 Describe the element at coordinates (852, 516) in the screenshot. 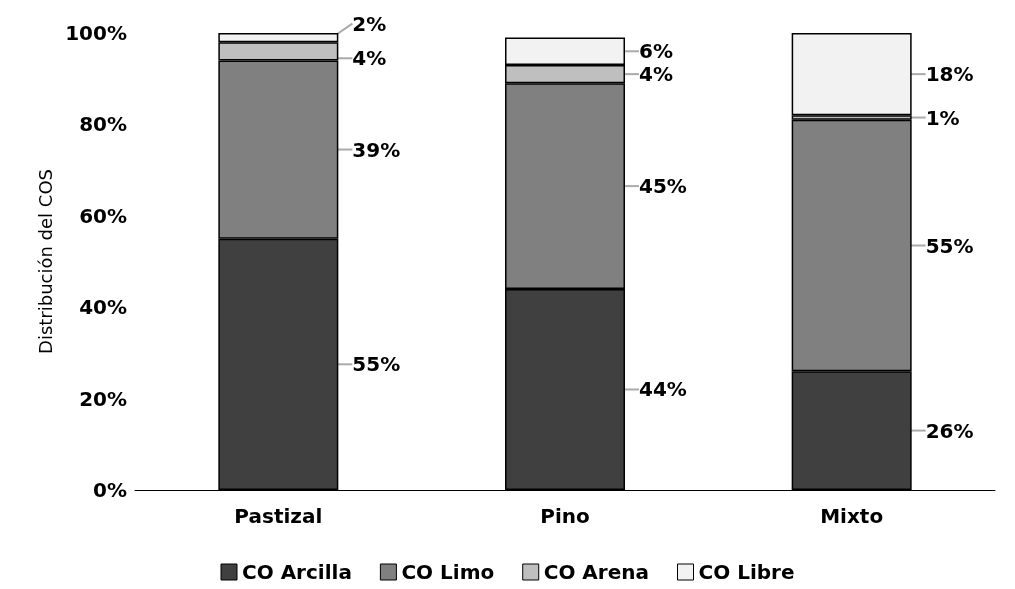

I see `x-tick-label: Mixto` at that location.